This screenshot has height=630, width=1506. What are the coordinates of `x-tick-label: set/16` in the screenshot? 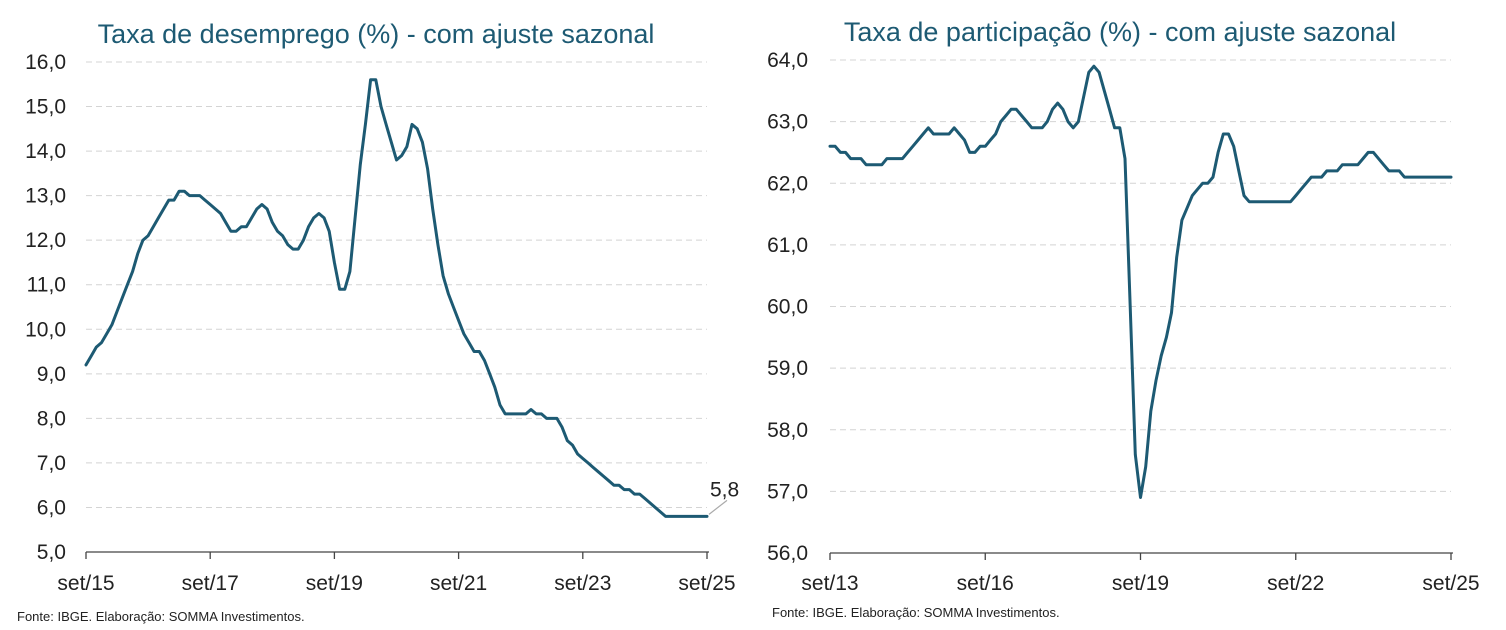 It's located at (985, 583).